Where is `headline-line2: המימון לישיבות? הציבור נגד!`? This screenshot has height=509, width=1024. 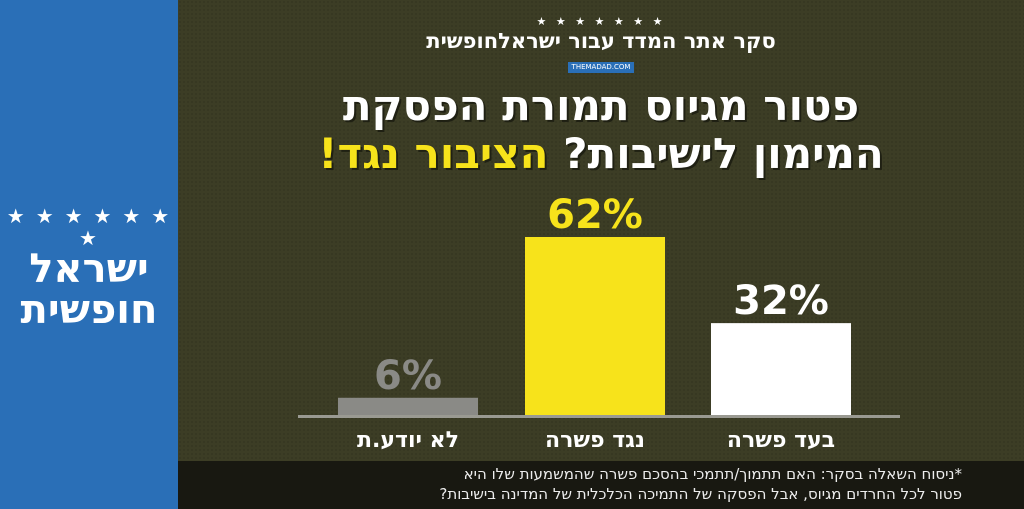
headline-line2: המימון לישיבות? הציבור נגד! is located at coordinates (601, 154).